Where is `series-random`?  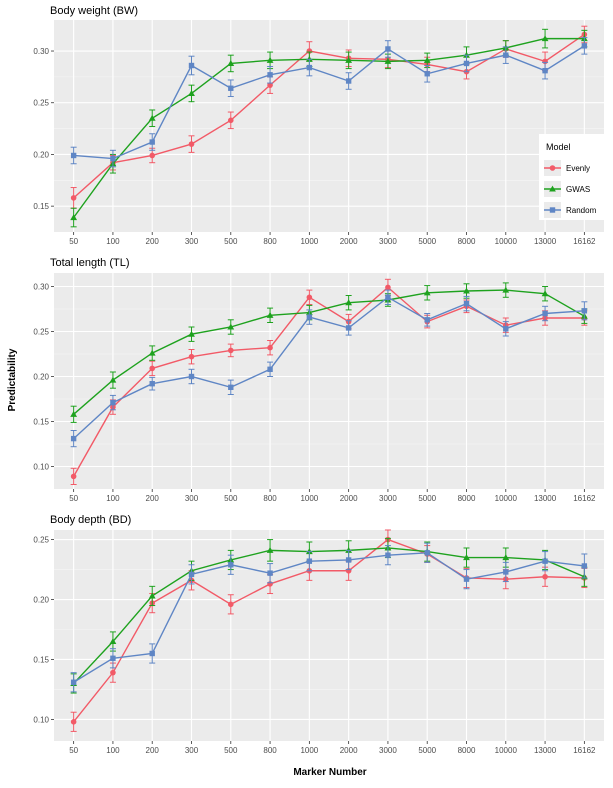
series-random is located at coordinates (329, 102).